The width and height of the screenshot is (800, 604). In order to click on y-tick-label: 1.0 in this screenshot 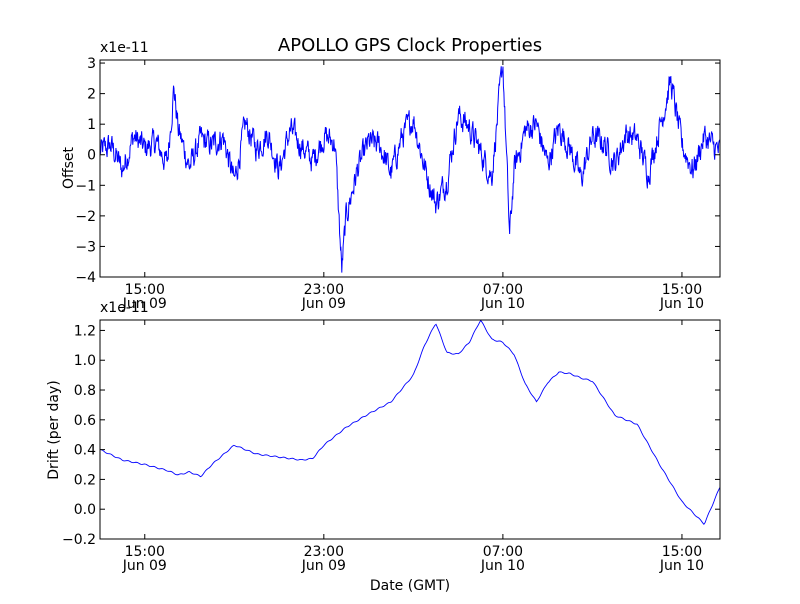, I will do `click(85, 361)`.